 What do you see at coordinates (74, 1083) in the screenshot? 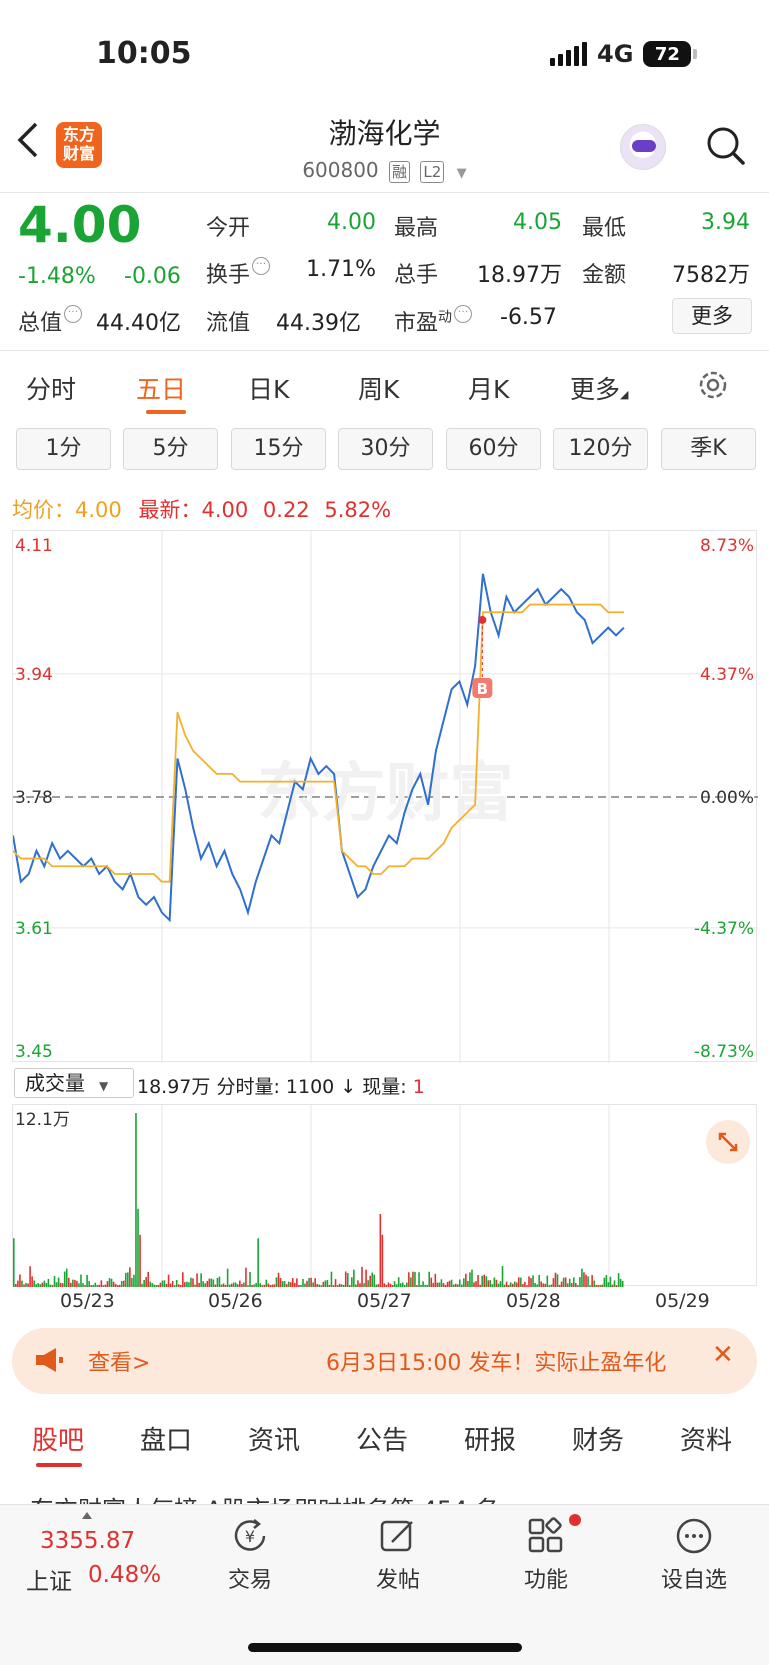
I see `indicator-selector: 成交量 ▼` at bounding box center [74, 1083].